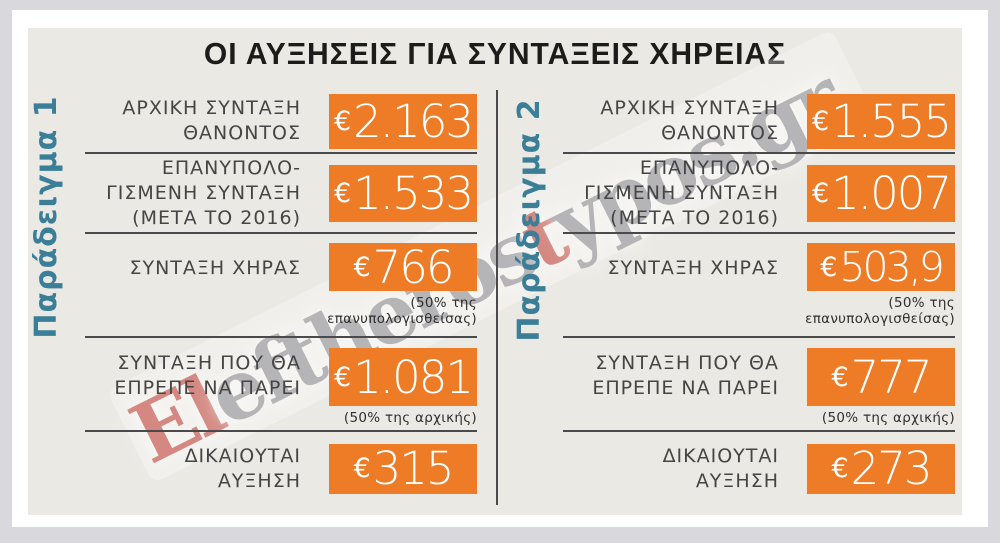 The height and width of the screenshot is (543, 1000). Describe the element at coordinates (891, 193) in the screenshot. I see `value-amount: 1.007` at that location.